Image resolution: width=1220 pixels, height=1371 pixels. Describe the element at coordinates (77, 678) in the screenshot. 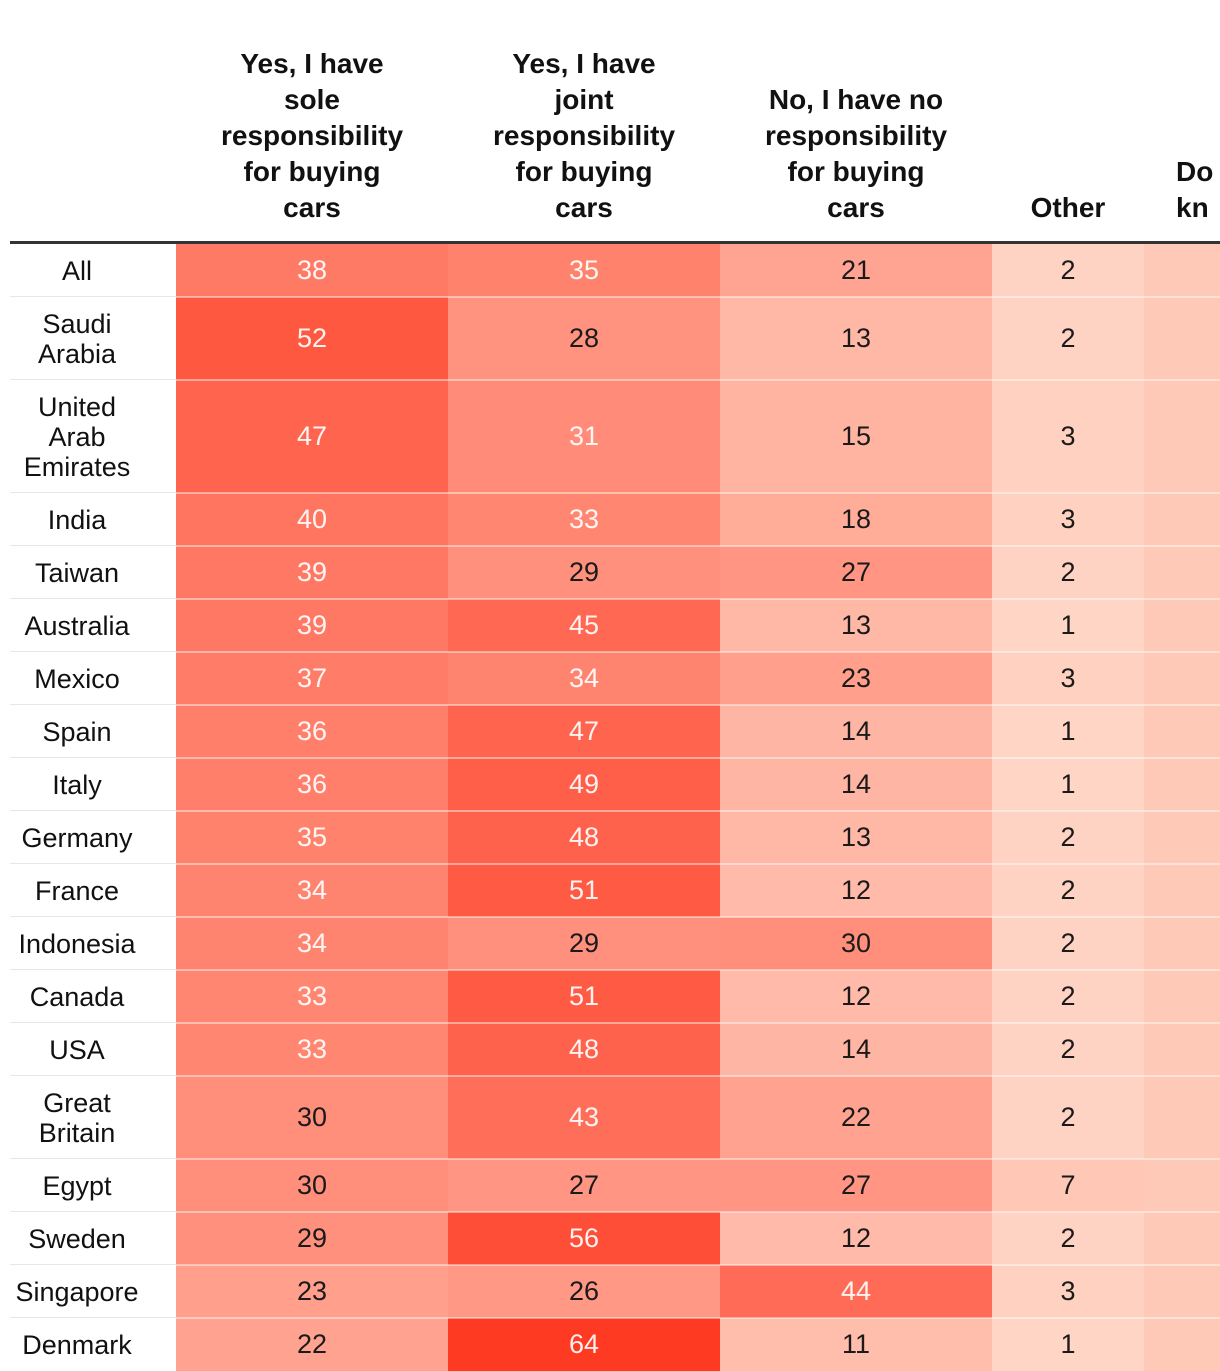

I see `row-label-line: Mexico` at that location.